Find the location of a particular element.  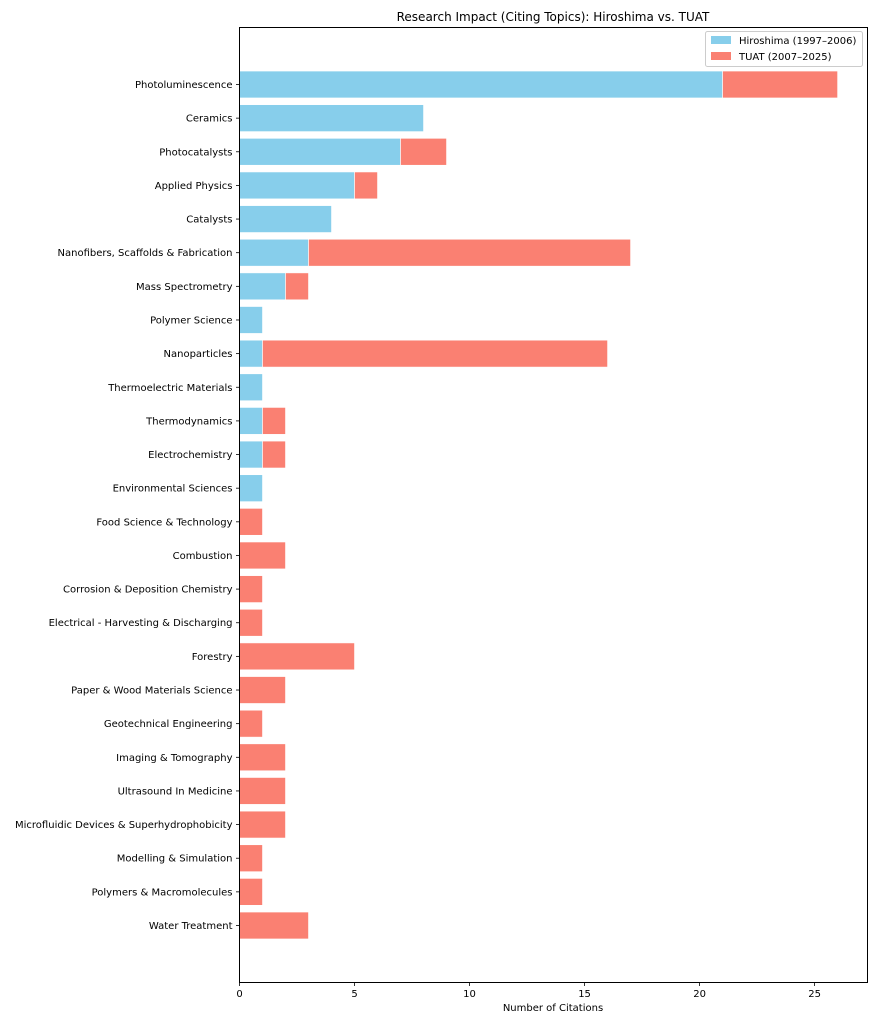

bar-hiroshima-mass-spectrometry is located at coordinates (262, 286).